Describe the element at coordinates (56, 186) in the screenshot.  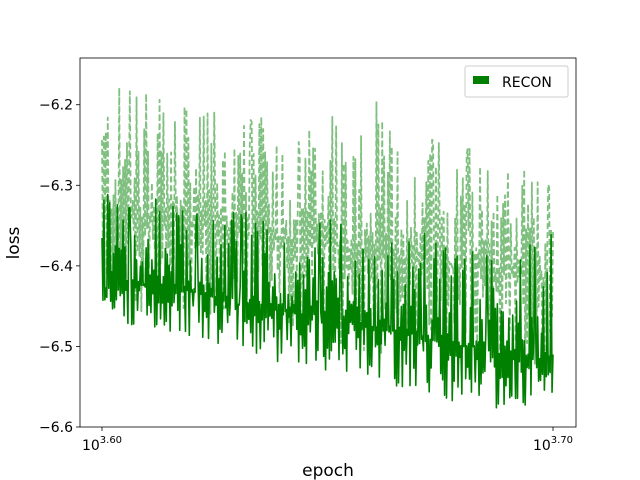
I see `y-tick-label: −6.3` at that location.